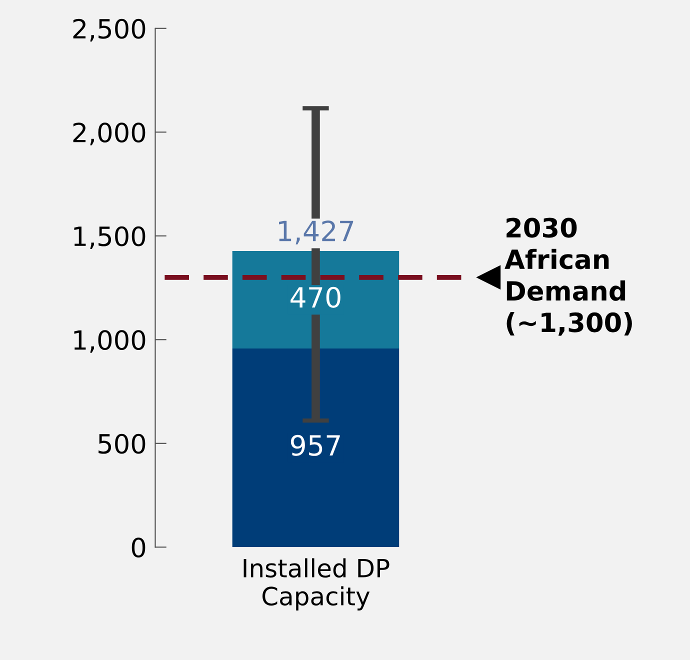 The width and height of the screenshot is (690, 660). What do you see at coordinates (110, 237) in the screenshot?
I see `y-tick-label: 1,500` at bounding box center [110, 237].